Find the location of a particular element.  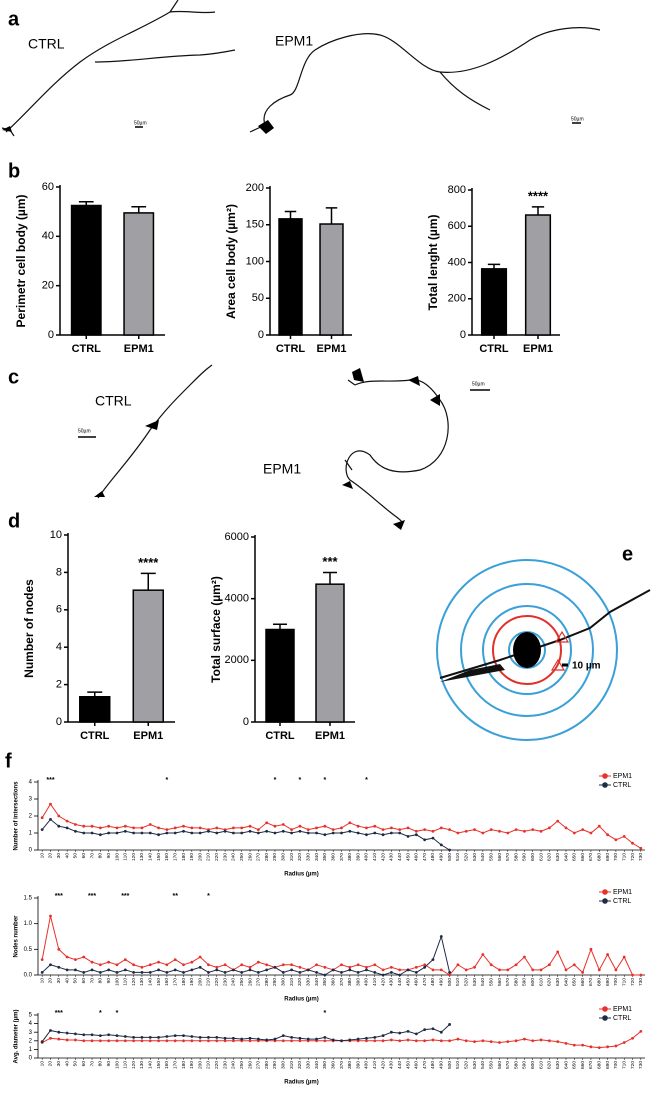

significance: *** is located at coordinates (59, 896).